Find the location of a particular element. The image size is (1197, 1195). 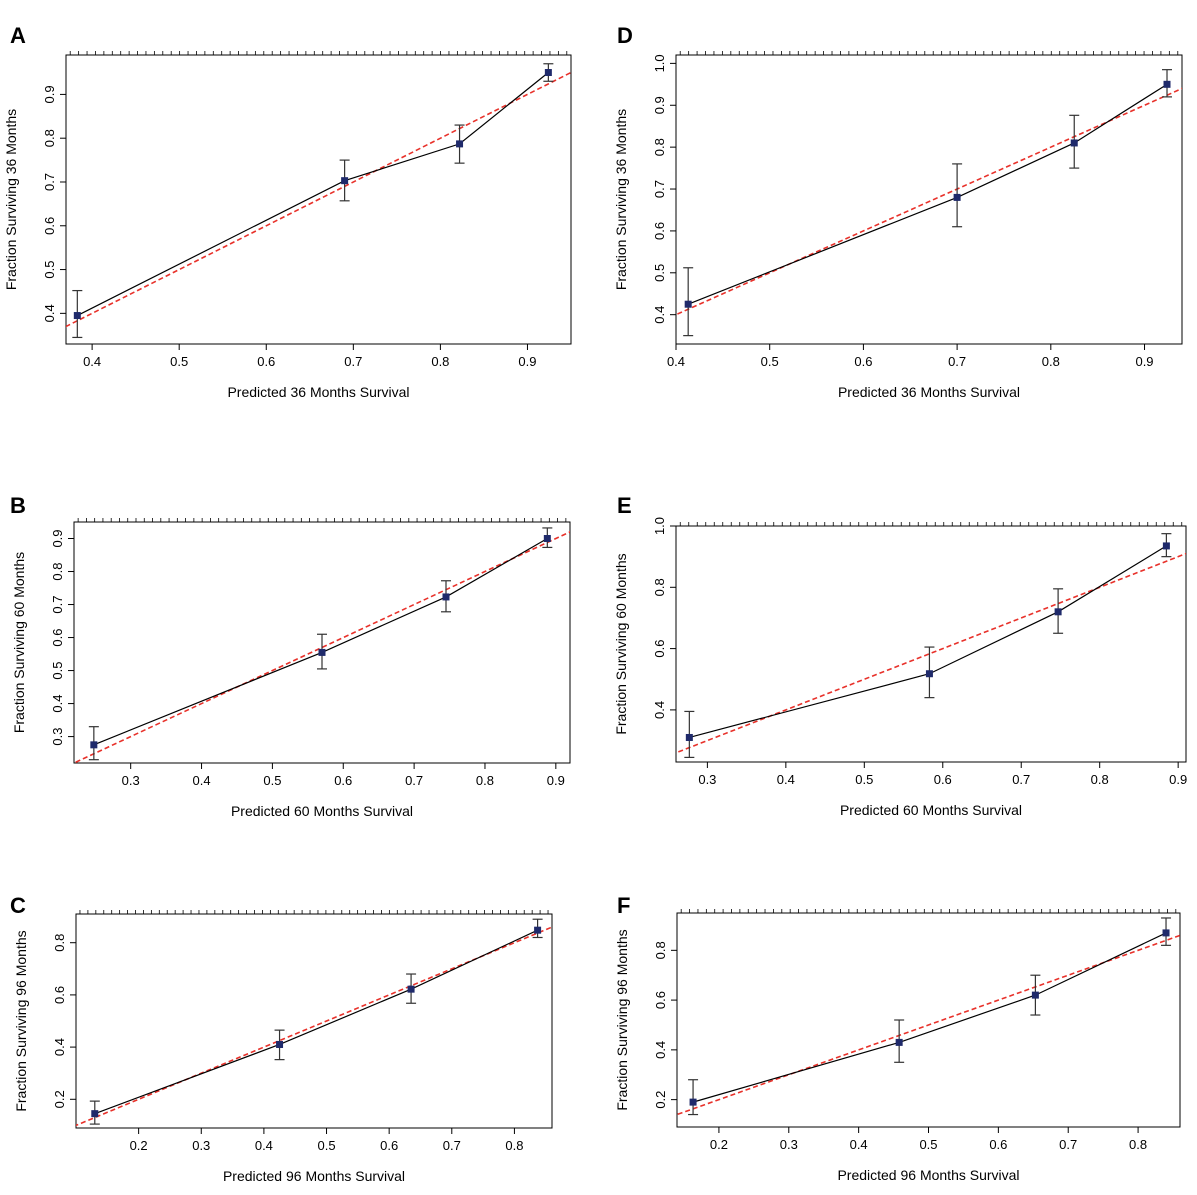

x-axis-title: Predicted 36 Months Survival is located at coordinates (318, 392).